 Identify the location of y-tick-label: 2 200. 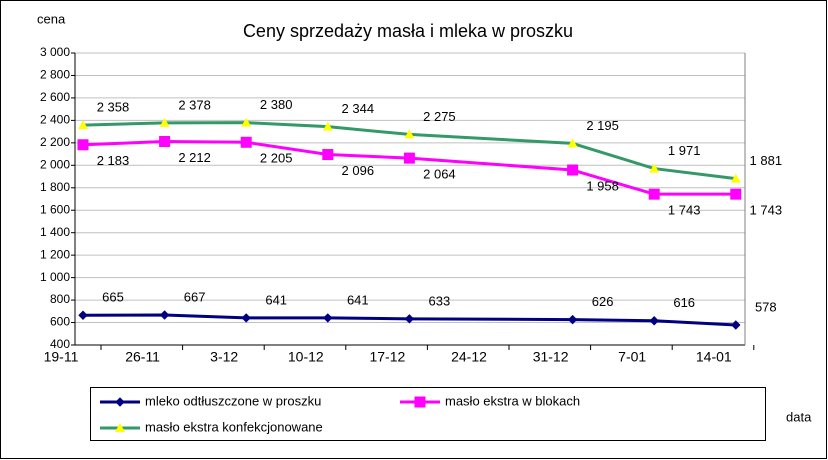
(55, 142).